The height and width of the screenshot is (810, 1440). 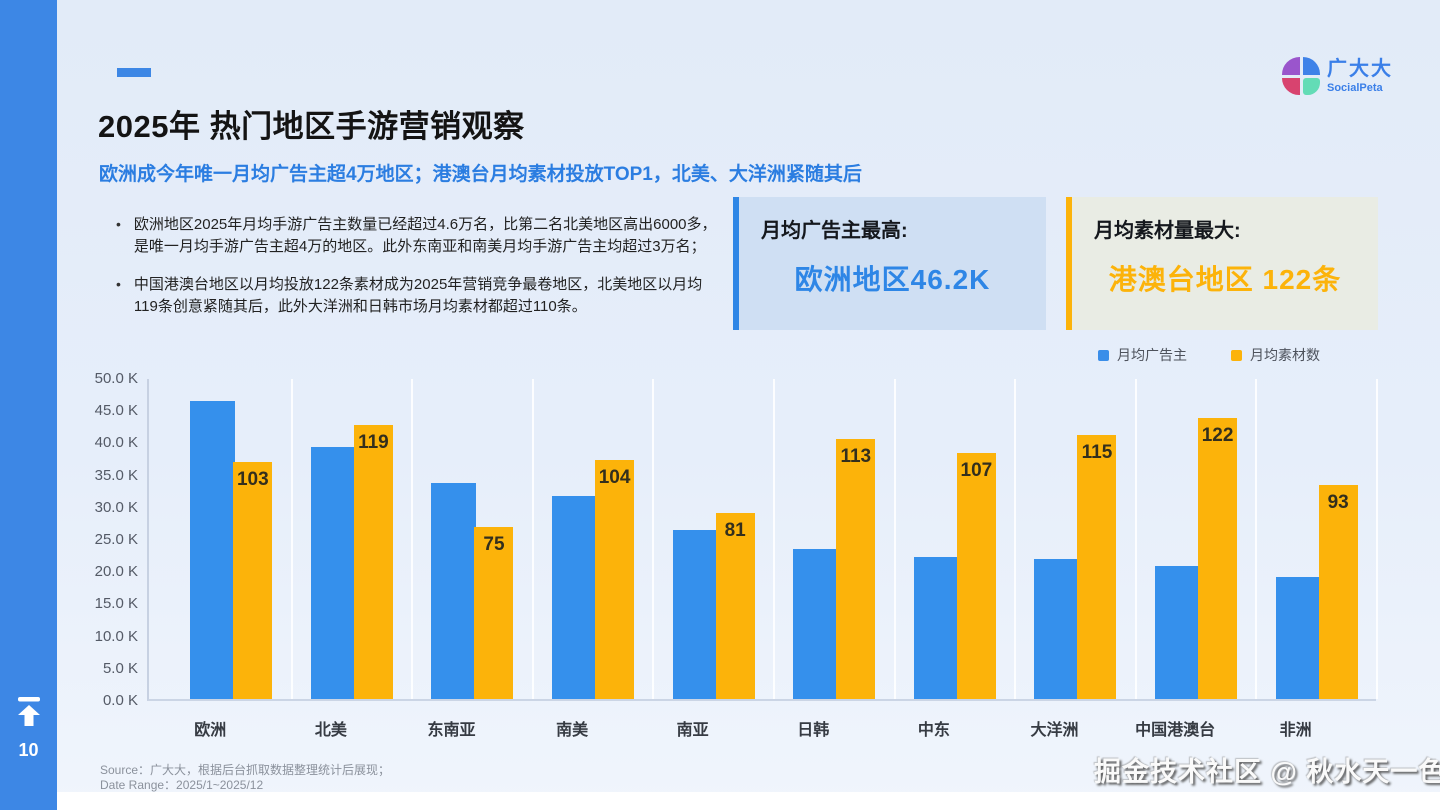 I want to click on bar-group: 113, so click(x=835, y=539).